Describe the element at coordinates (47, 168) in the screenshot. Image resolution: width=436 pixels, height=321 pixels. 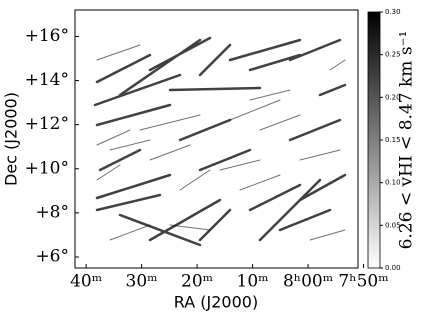
I see `y-tick-label: +10°` at that location.